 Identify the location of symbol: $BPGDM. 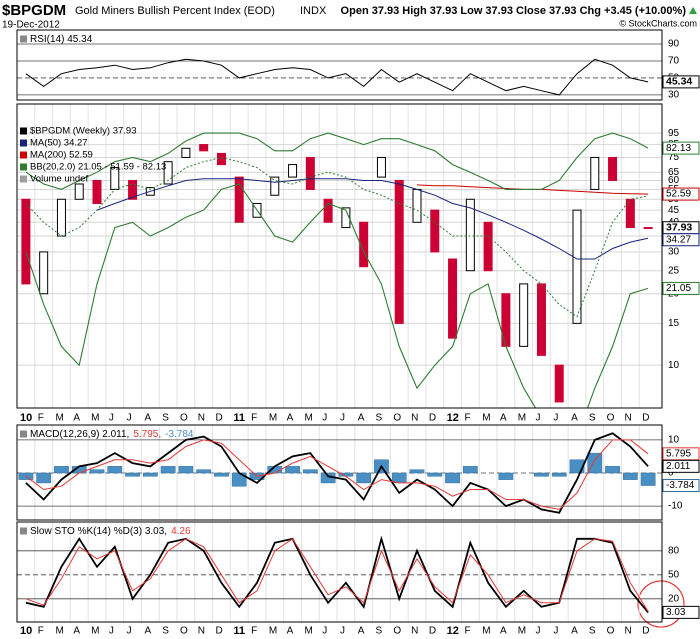
(34, 10).